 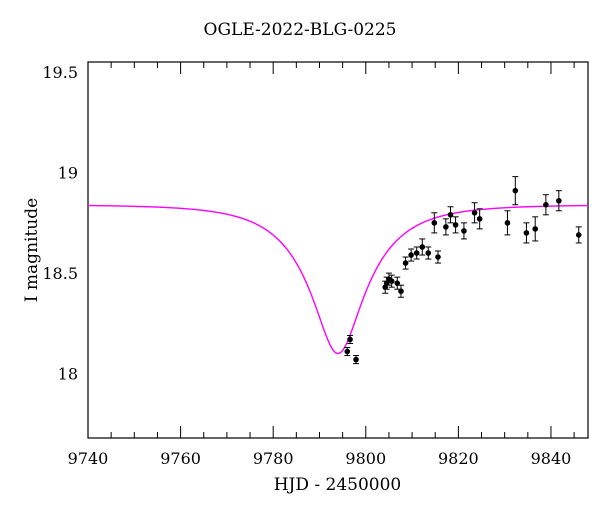 What do you see at coordinates (88, 458) in the screenshot?
I see `x-tick-label: 9740` at bounding box center [88, 458].